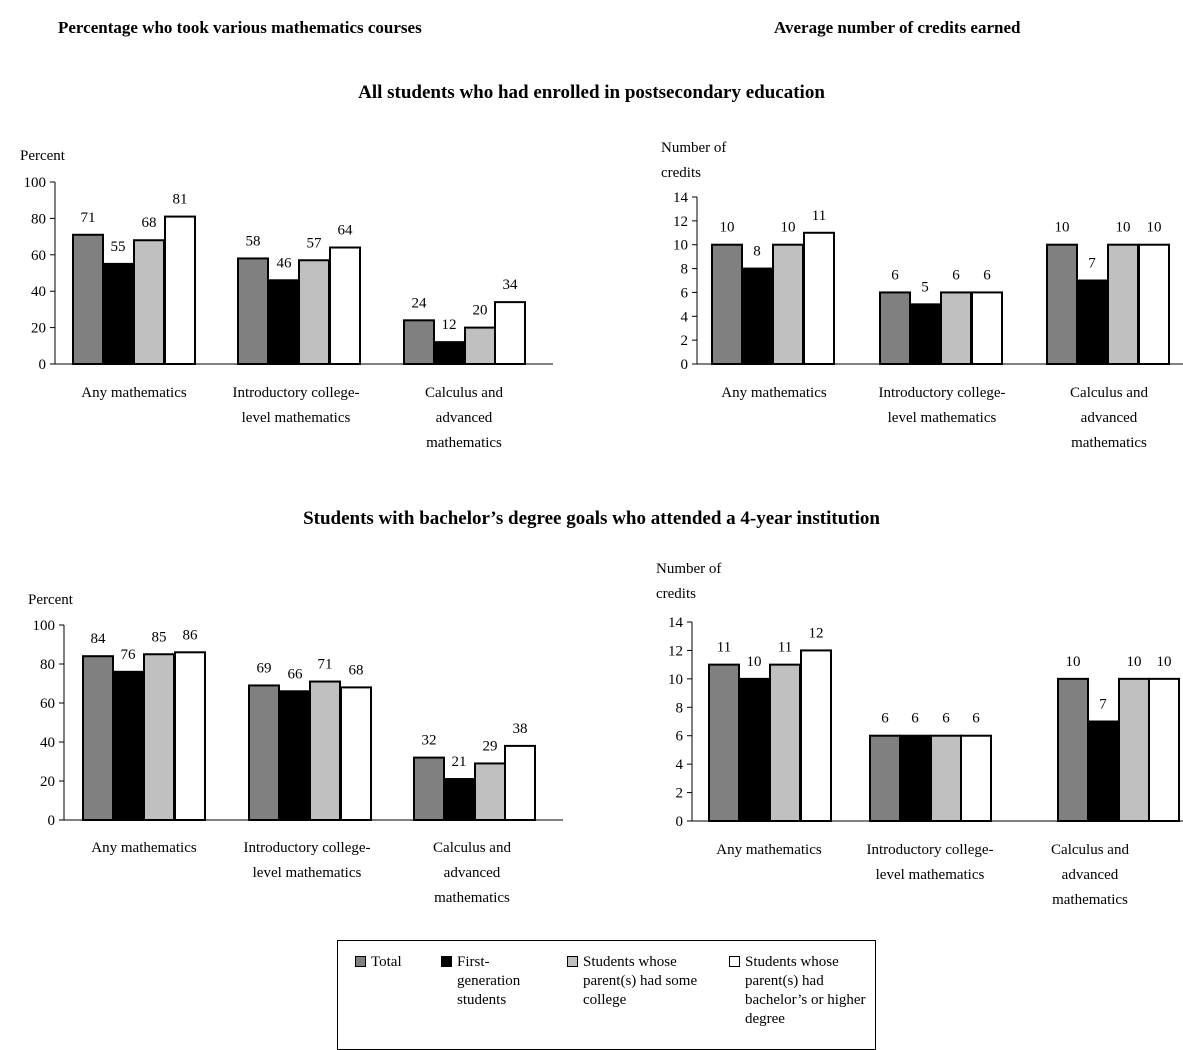 This screenshot has height=1050, width=1183. Describe the element at coordinates (449, 325) in the screenshot. I see `bar-value-label-0-2-1: 12` at that location.